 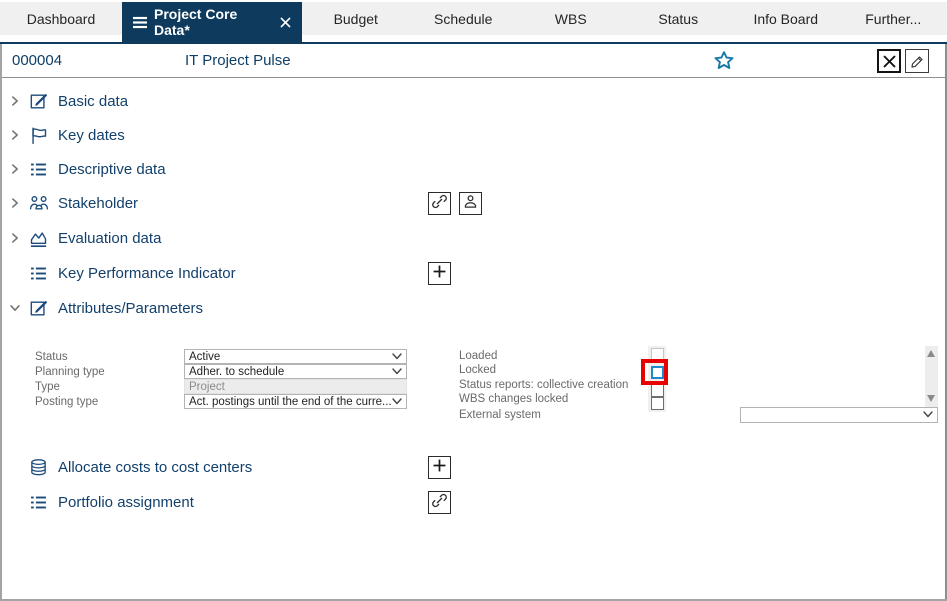 I want to click on select-value: Active, so click(x=205, y=356).